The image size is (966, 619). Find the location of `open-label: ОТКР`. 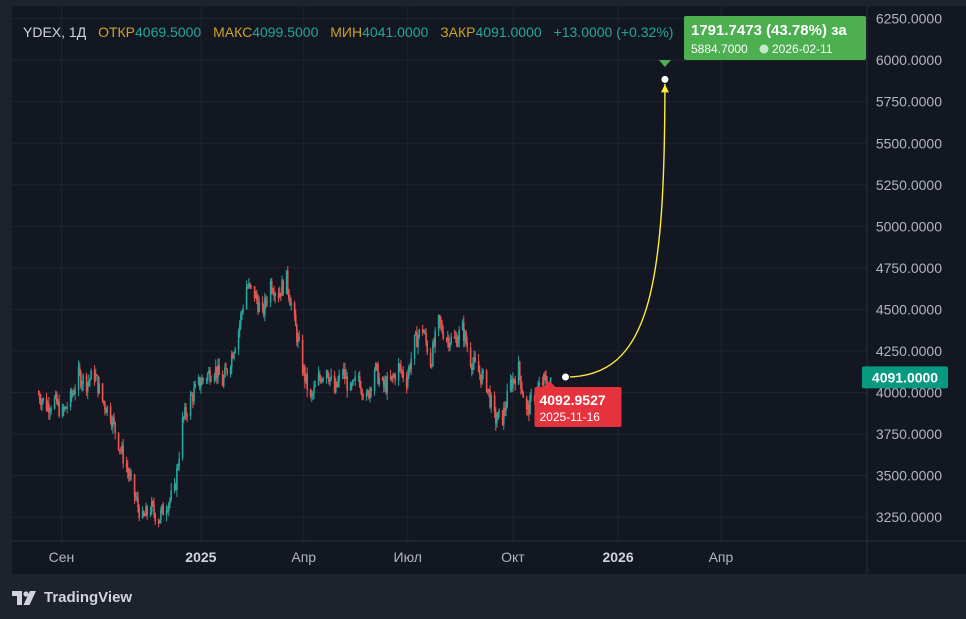

open-label: ОТКР is located at coordinates (116, 32).